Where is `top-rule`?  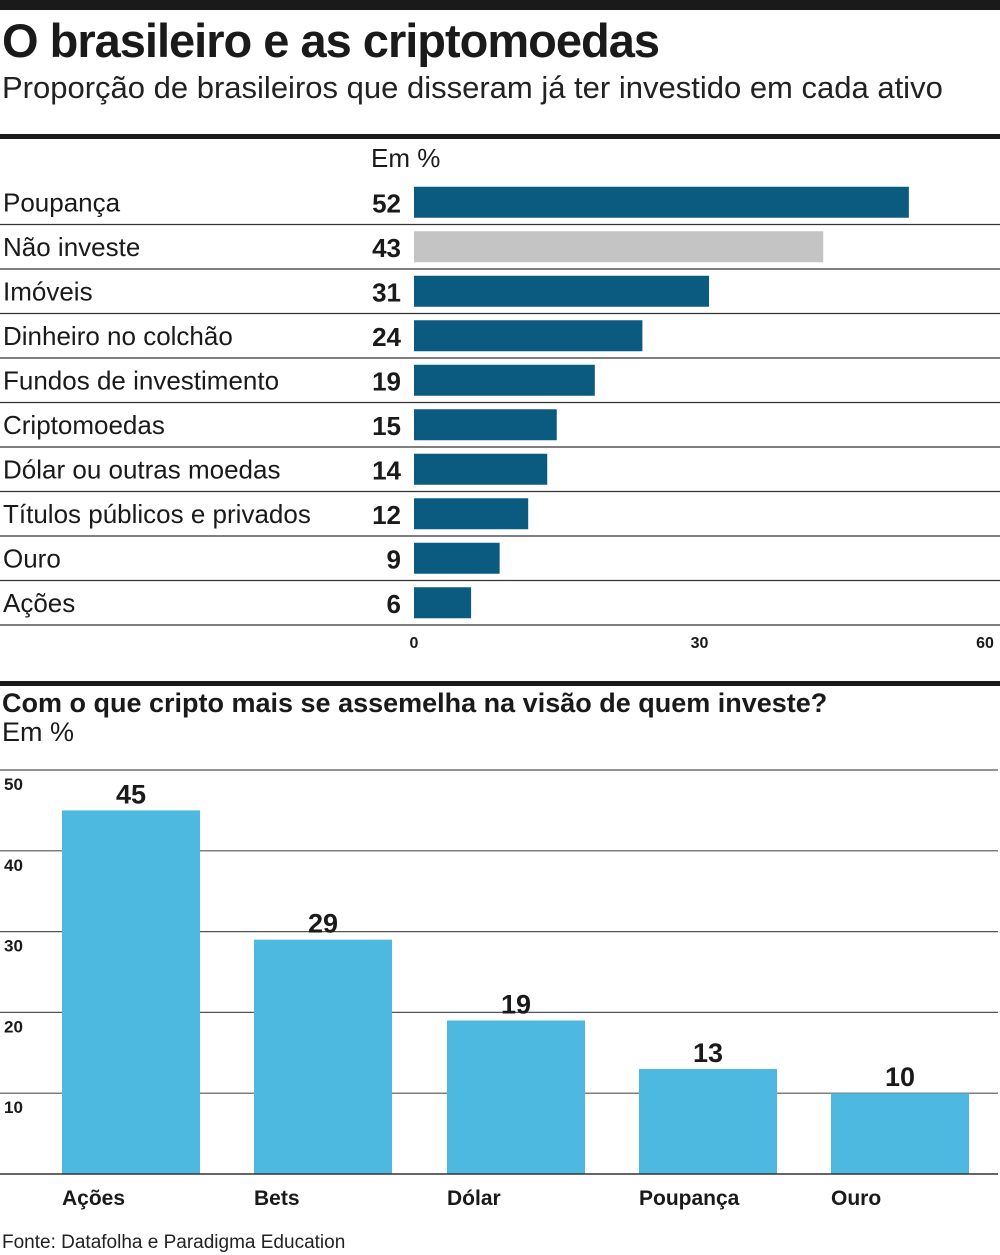 top-rule is located at coordinates (500, 5).